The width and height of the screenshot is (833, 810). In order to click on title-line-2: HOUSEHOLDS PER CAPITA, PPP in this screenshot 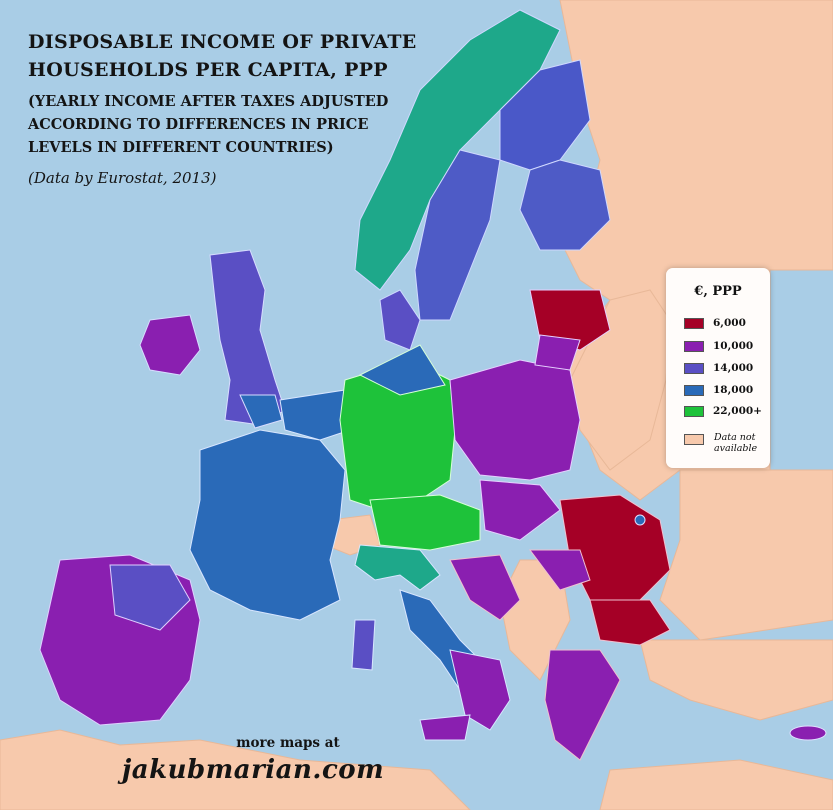, I will do `click(208, 70)`.